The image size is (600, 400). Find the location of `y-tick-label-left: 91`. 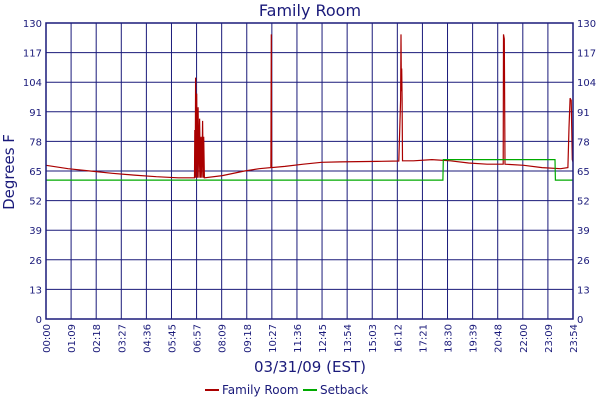

y-tick-label-left: 91 is located at coordinates (35, 113).